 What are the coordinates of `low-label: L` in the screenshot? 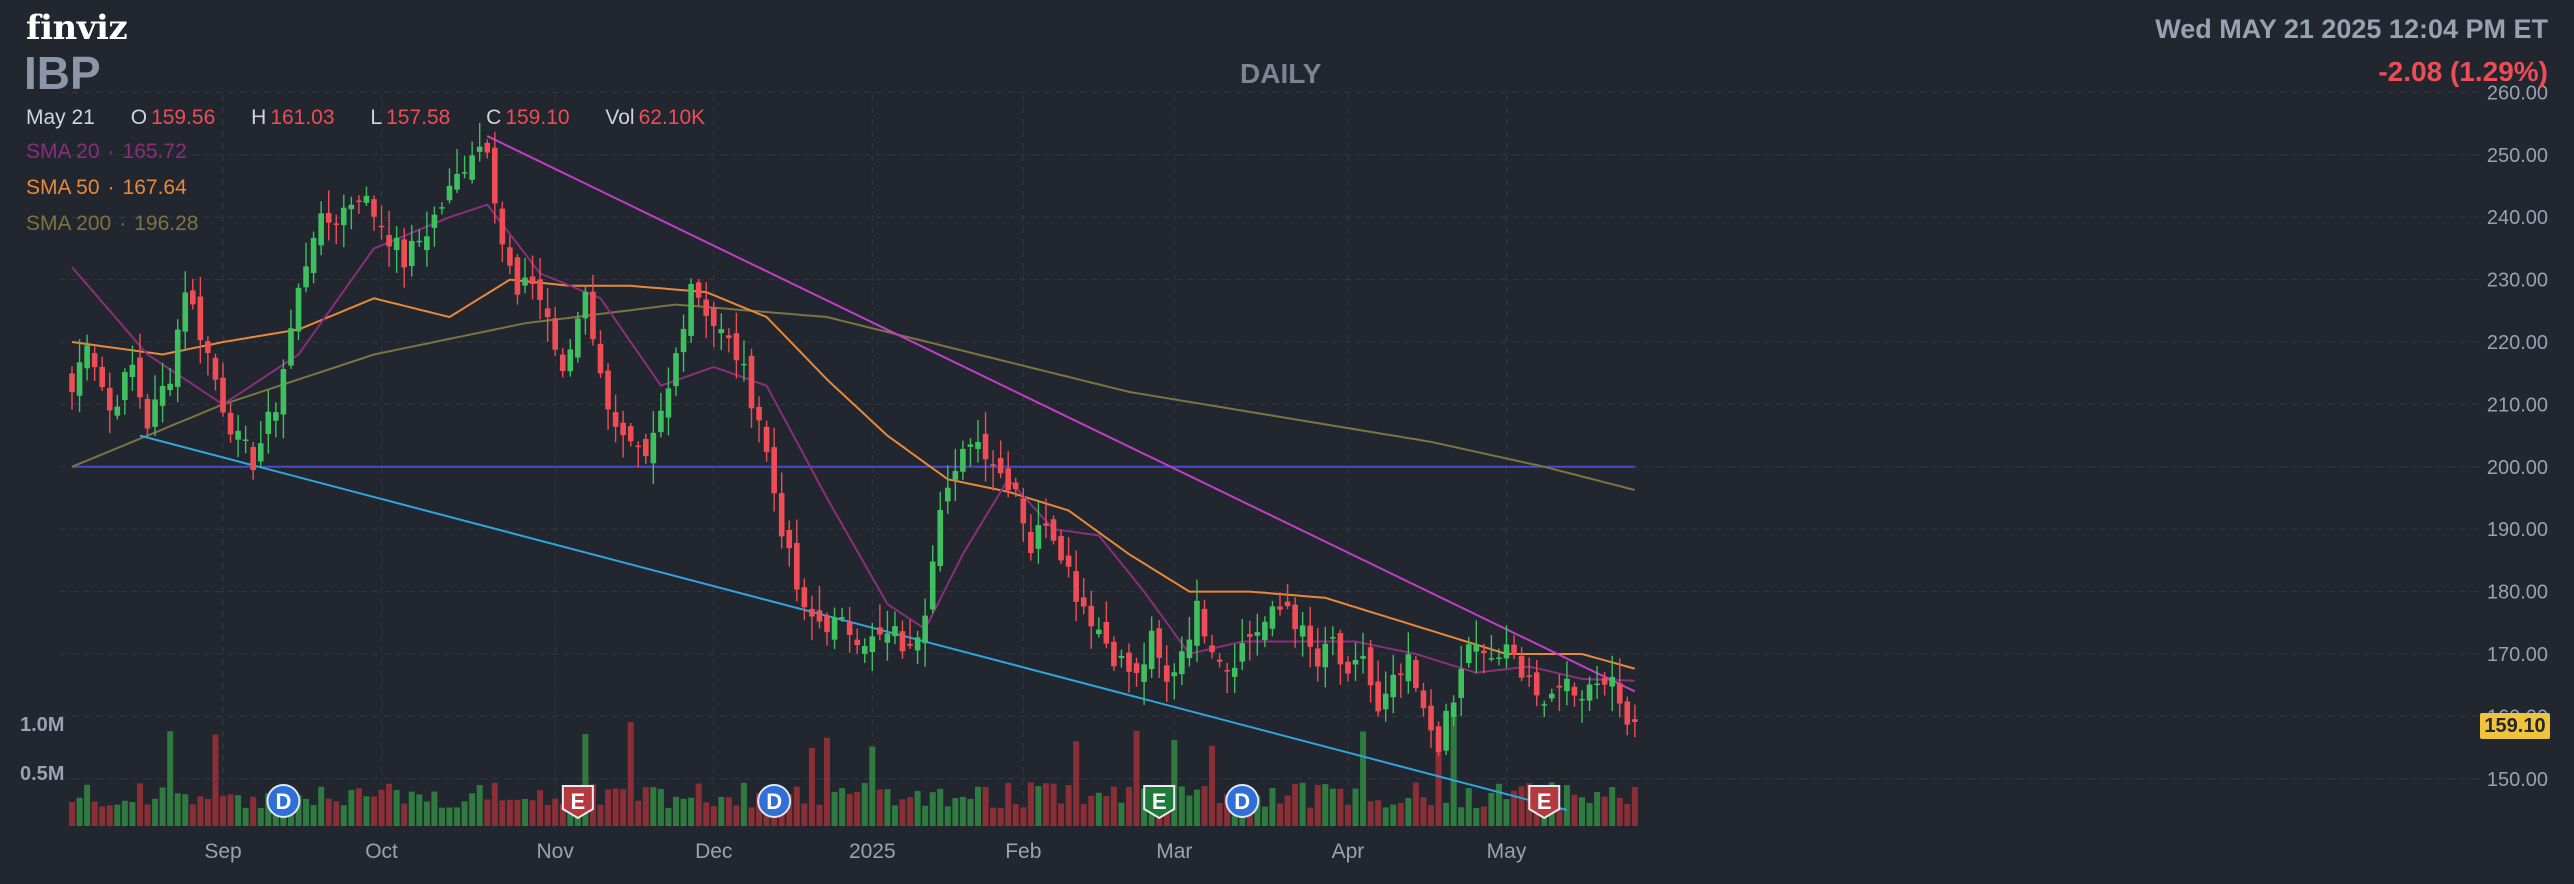 It's located at (376, 117).